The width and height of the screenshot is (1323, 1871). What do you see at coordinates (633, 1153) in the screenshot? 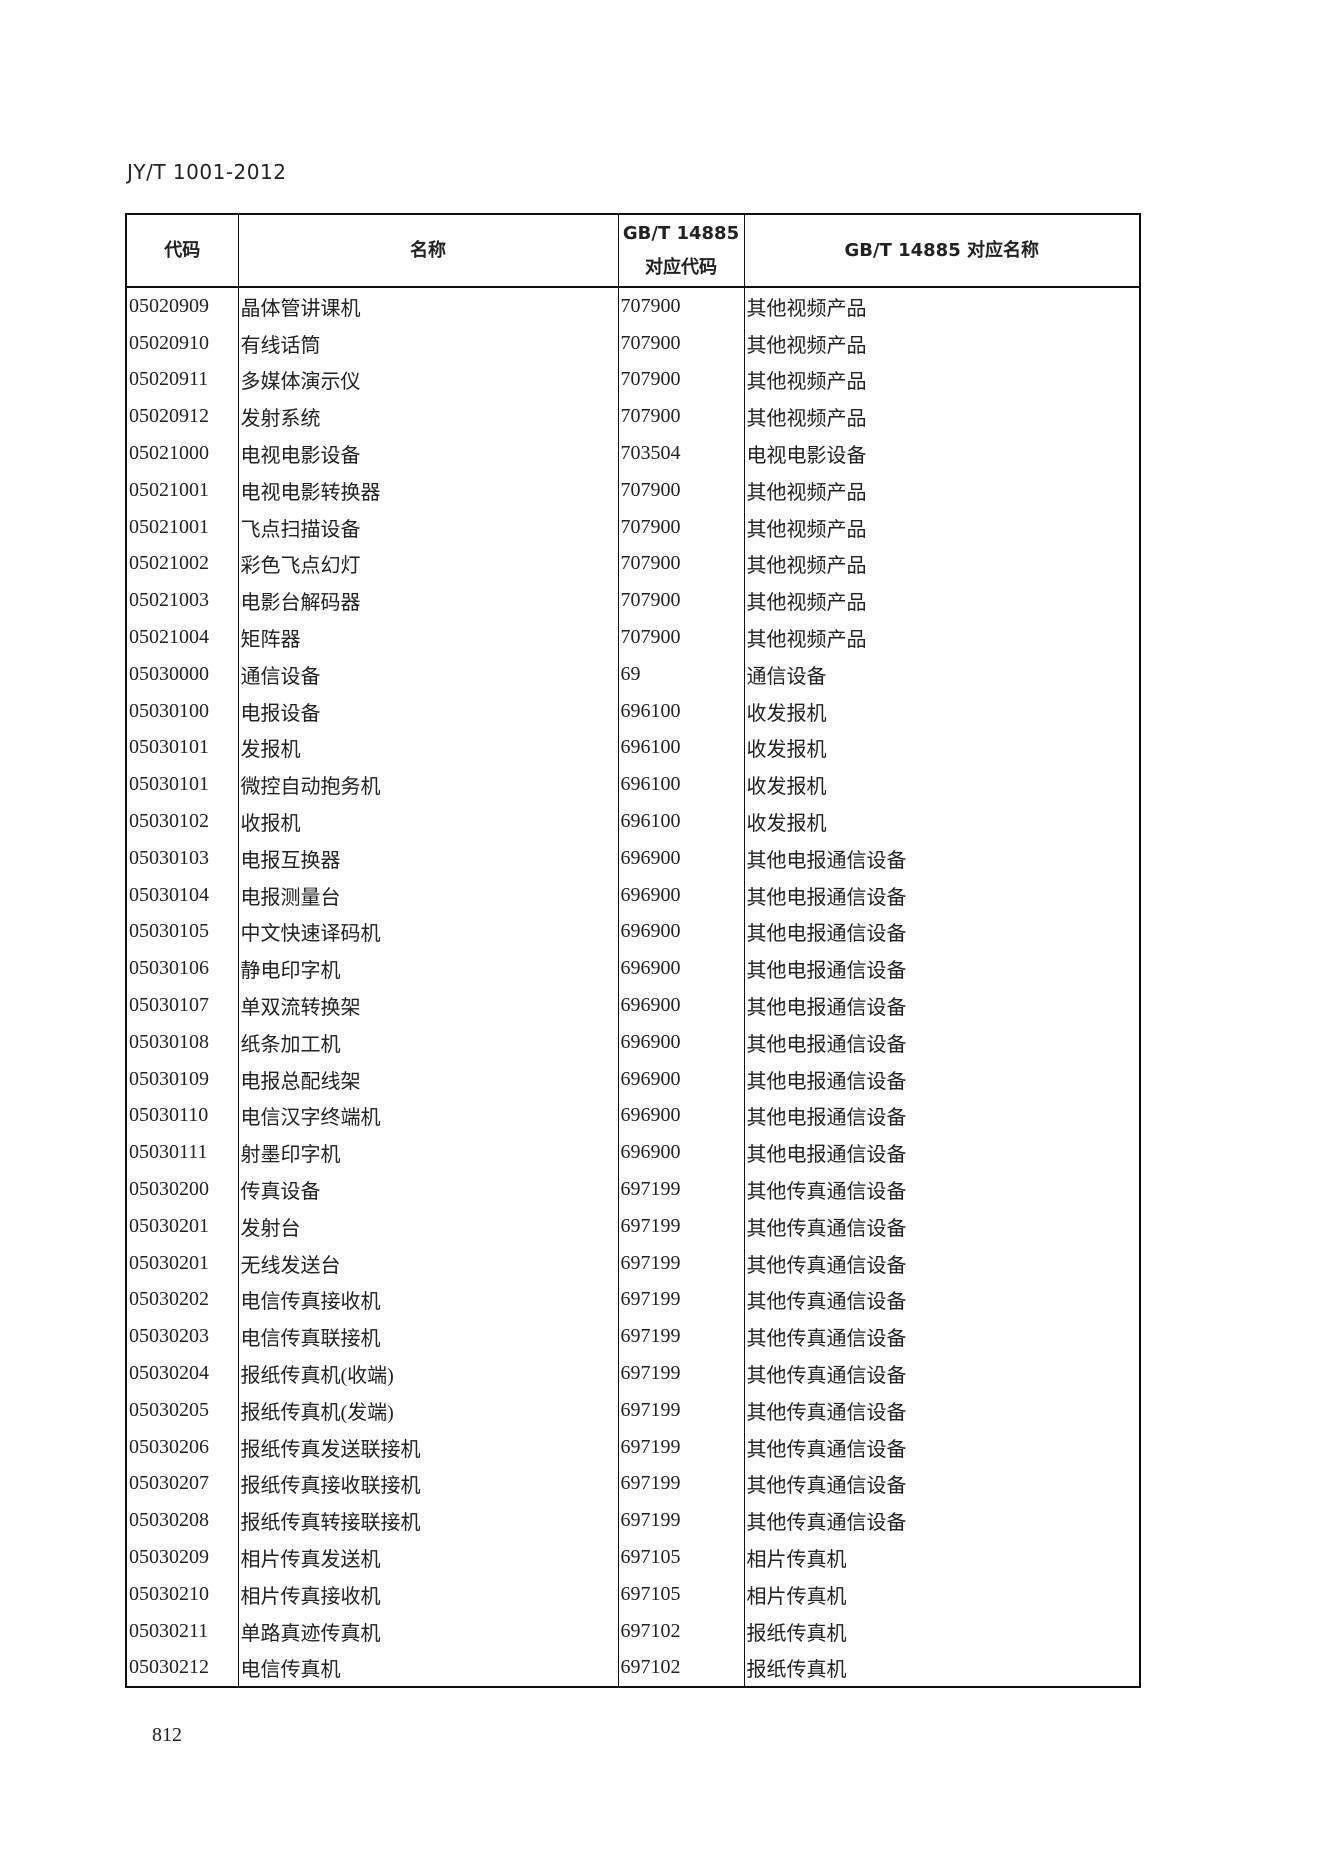
I see `table-row: 05030111 射墨印字机 696900 其他电报通信设备` at bounding box center [633, 1153].